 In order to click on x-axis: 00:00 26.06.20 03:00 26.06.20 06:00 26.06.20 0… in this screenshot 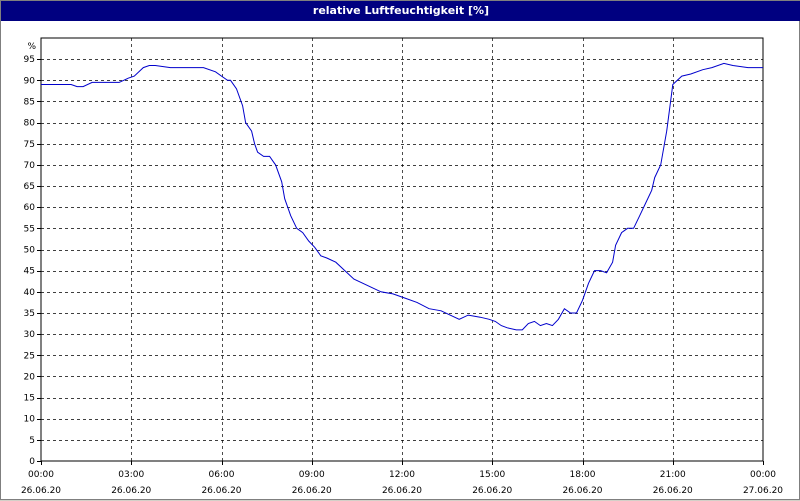, I will do `click(402, 478)`.